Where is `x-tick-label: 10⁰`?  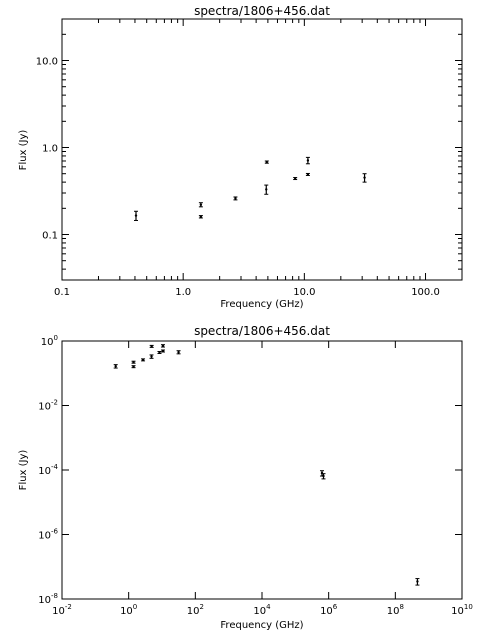 x-tick-label: 10⁰ is located at coordinates (128, 610).